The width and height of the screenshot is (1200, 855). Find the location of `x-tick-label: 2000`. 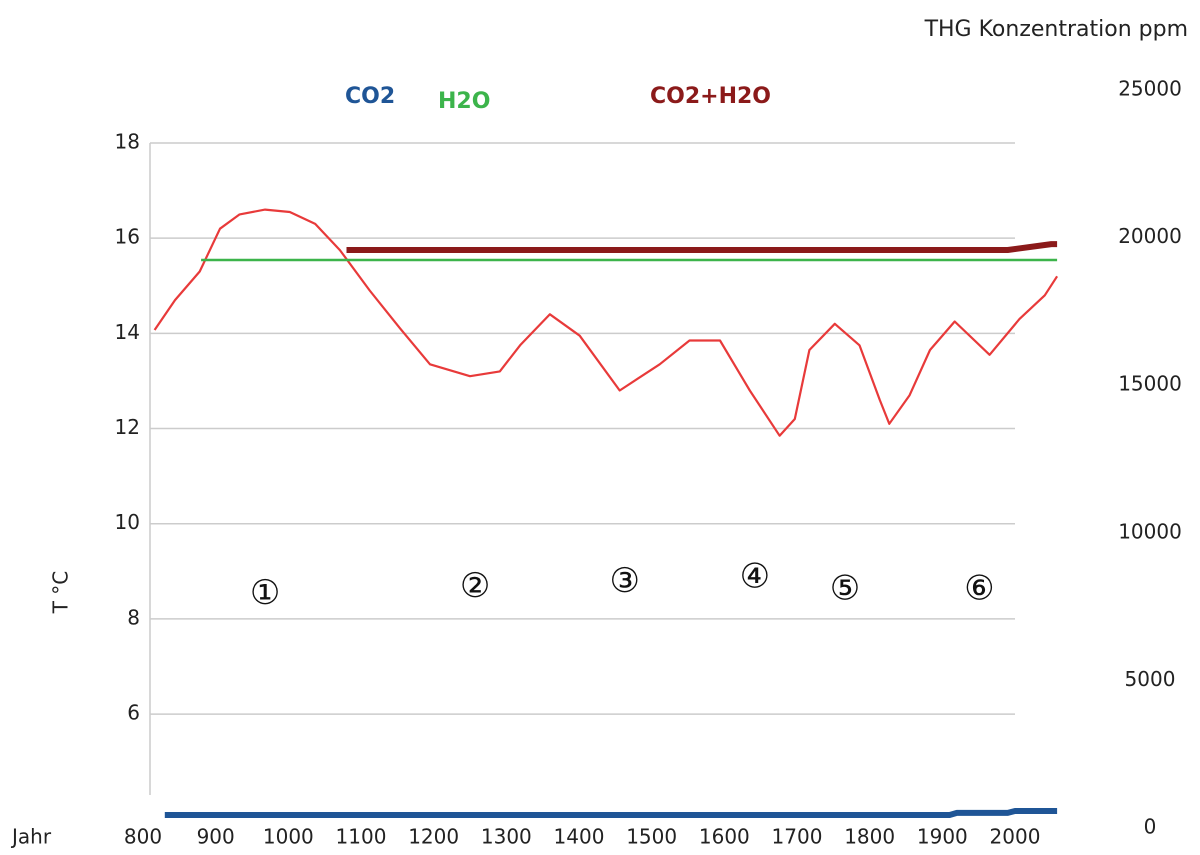

x-tick-label: 2000 is located at coordinates (1015, 837).